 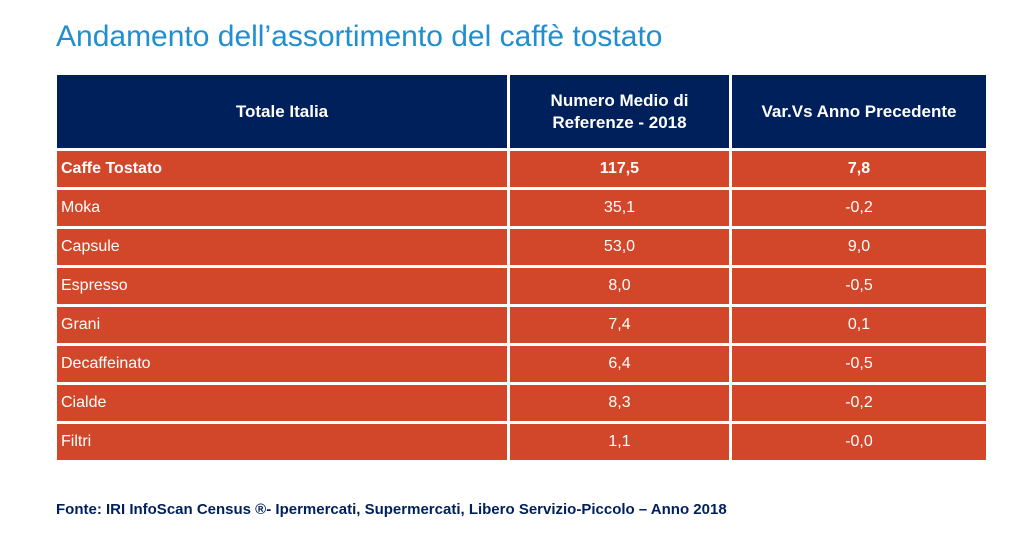 What do you see at coordinates (859, 247) in the screenshot?
I see `row-variation: 9,0` at bounding box center [859, 247].